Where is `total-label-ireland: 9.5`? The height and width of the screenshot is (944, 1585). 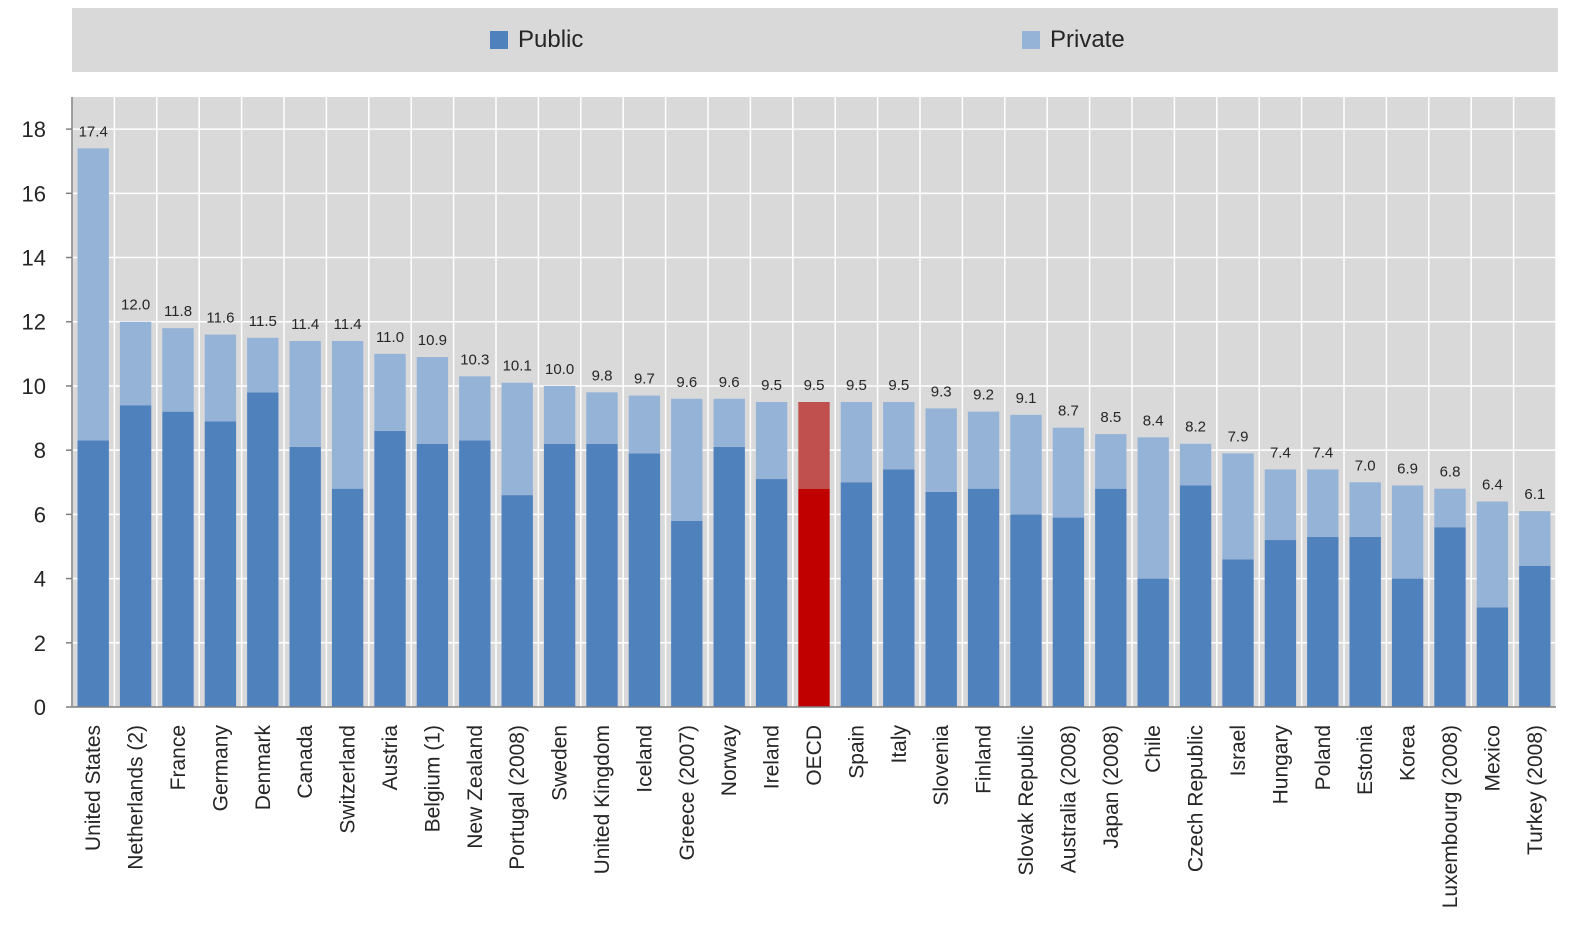
total-label-ireland: 9.5 is located at coordinates (771, 385).